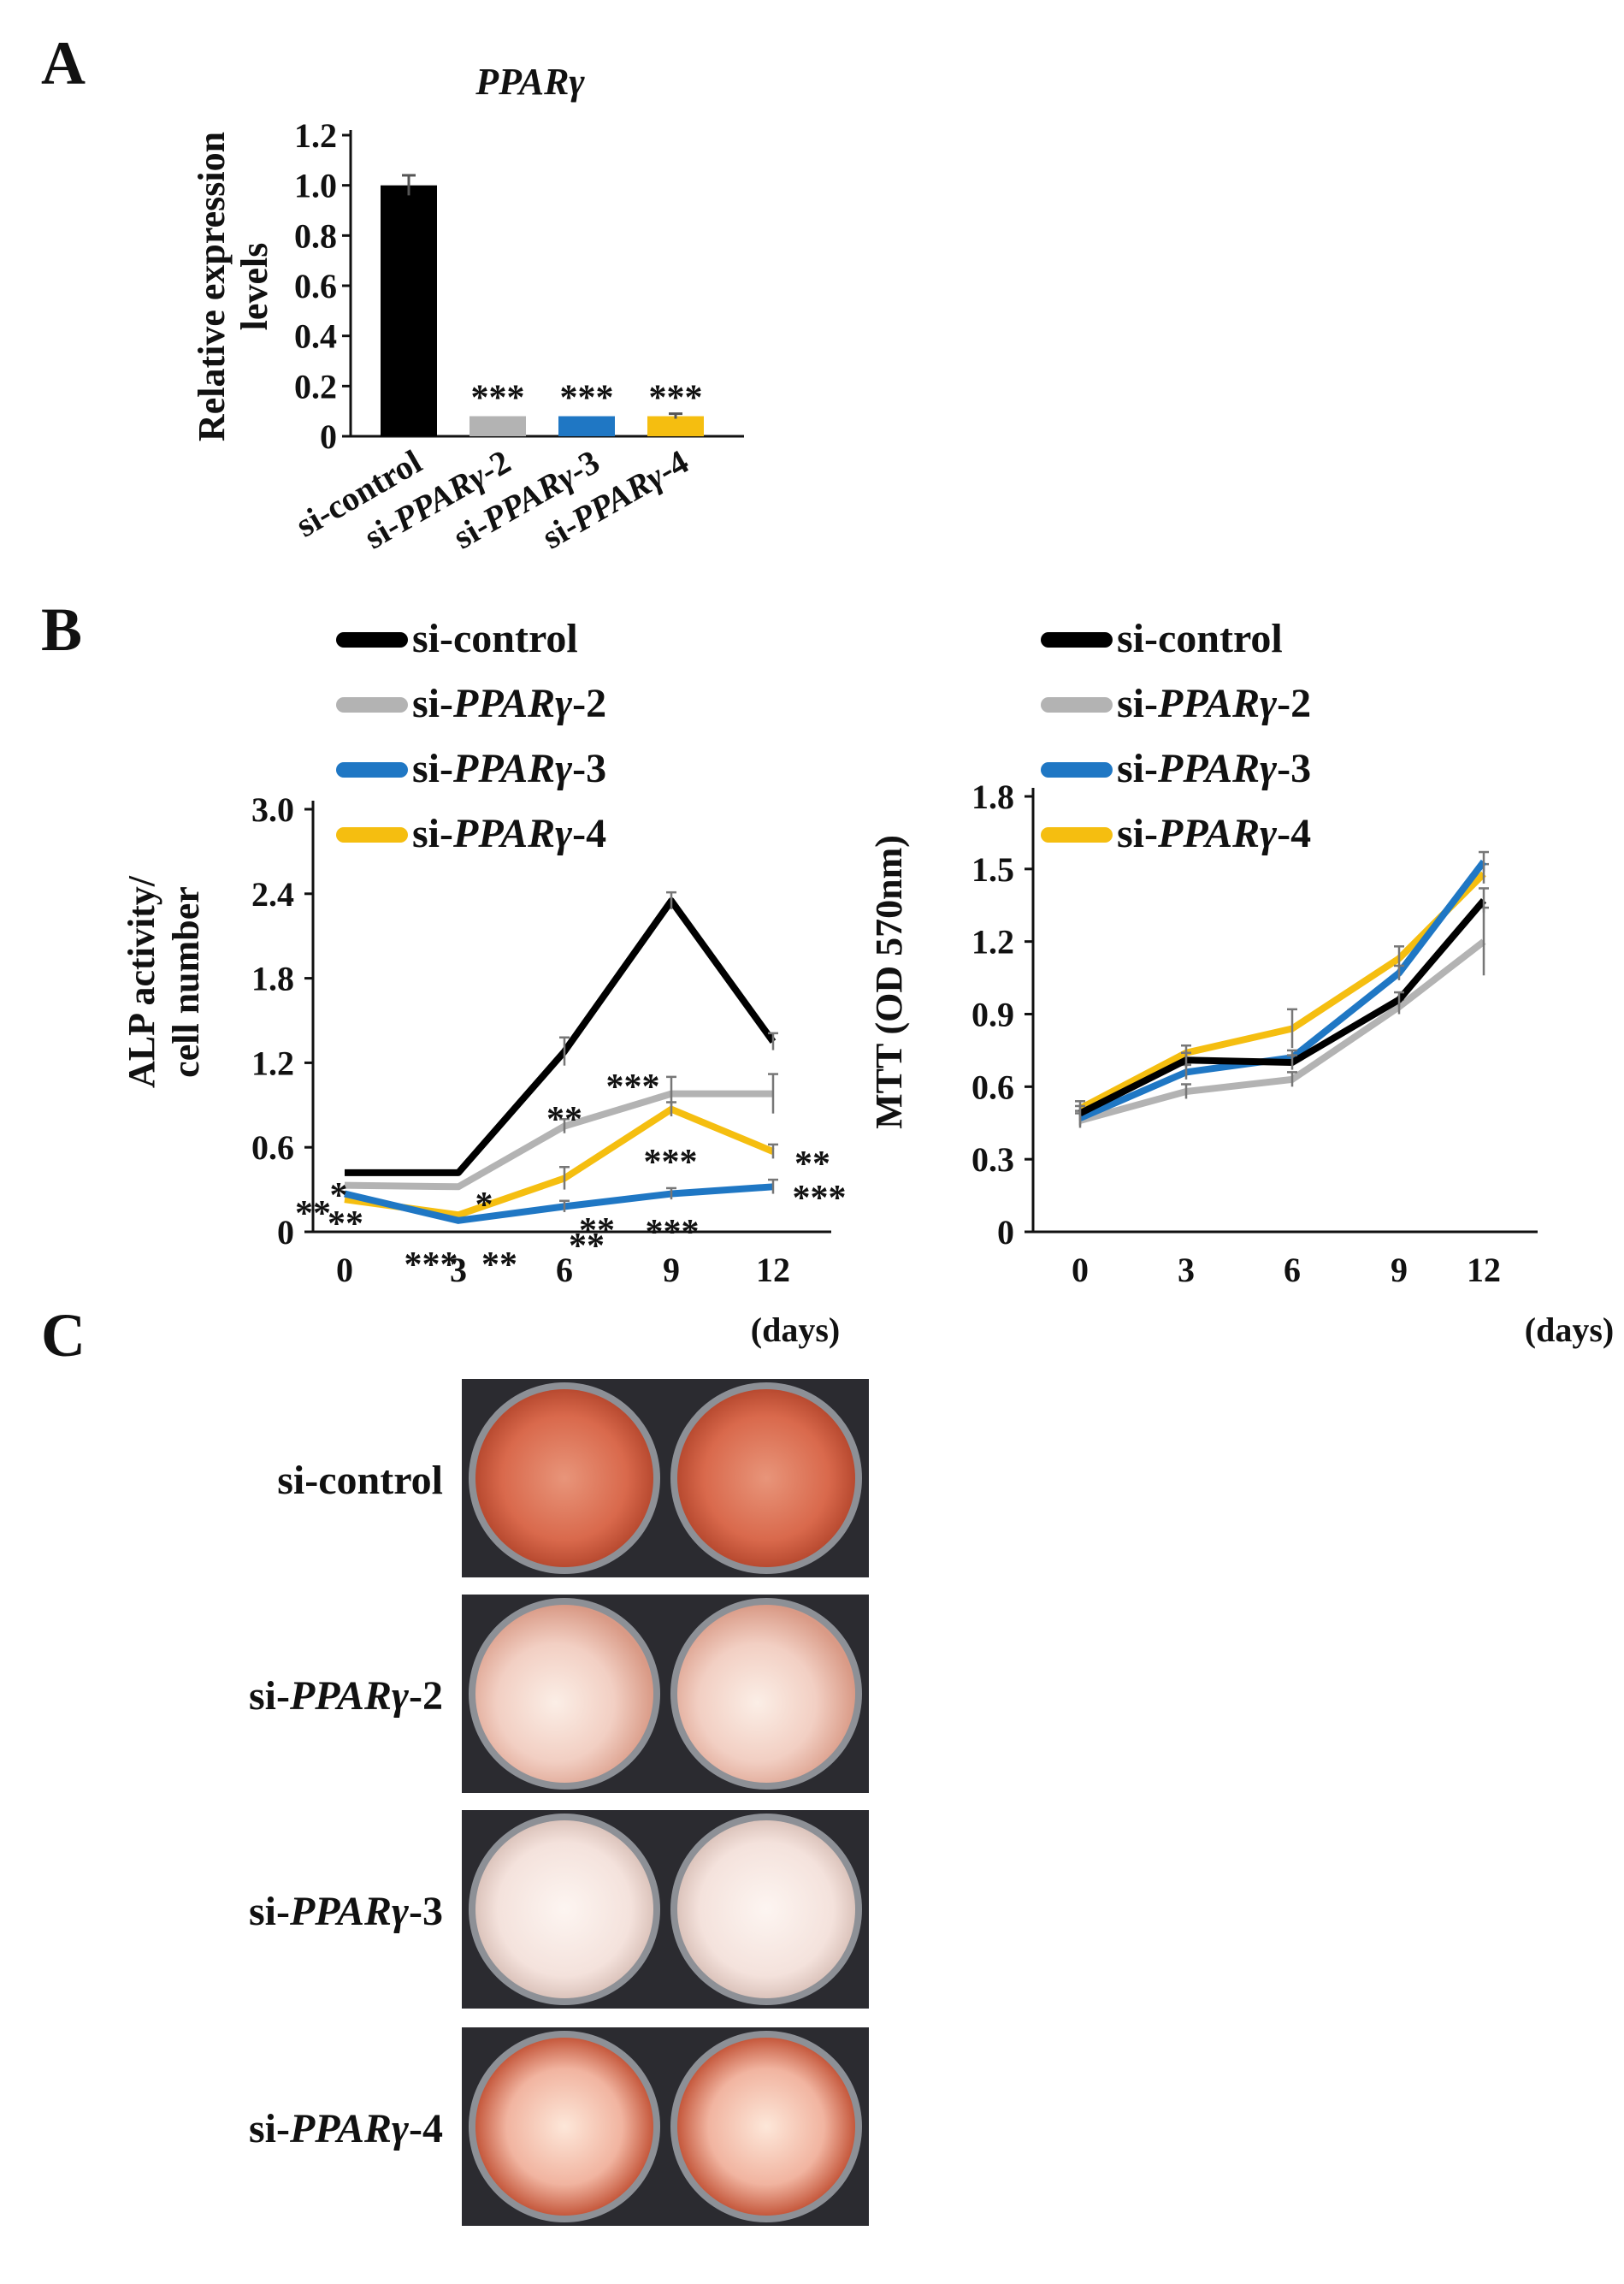 Image resolution: width=1624 pixels, height=2284 pixels. What do you see at coordinates (992, 1015) in the screenshot?
I see `y-tick-label: 0.9` at bounding box center [992, 1015].